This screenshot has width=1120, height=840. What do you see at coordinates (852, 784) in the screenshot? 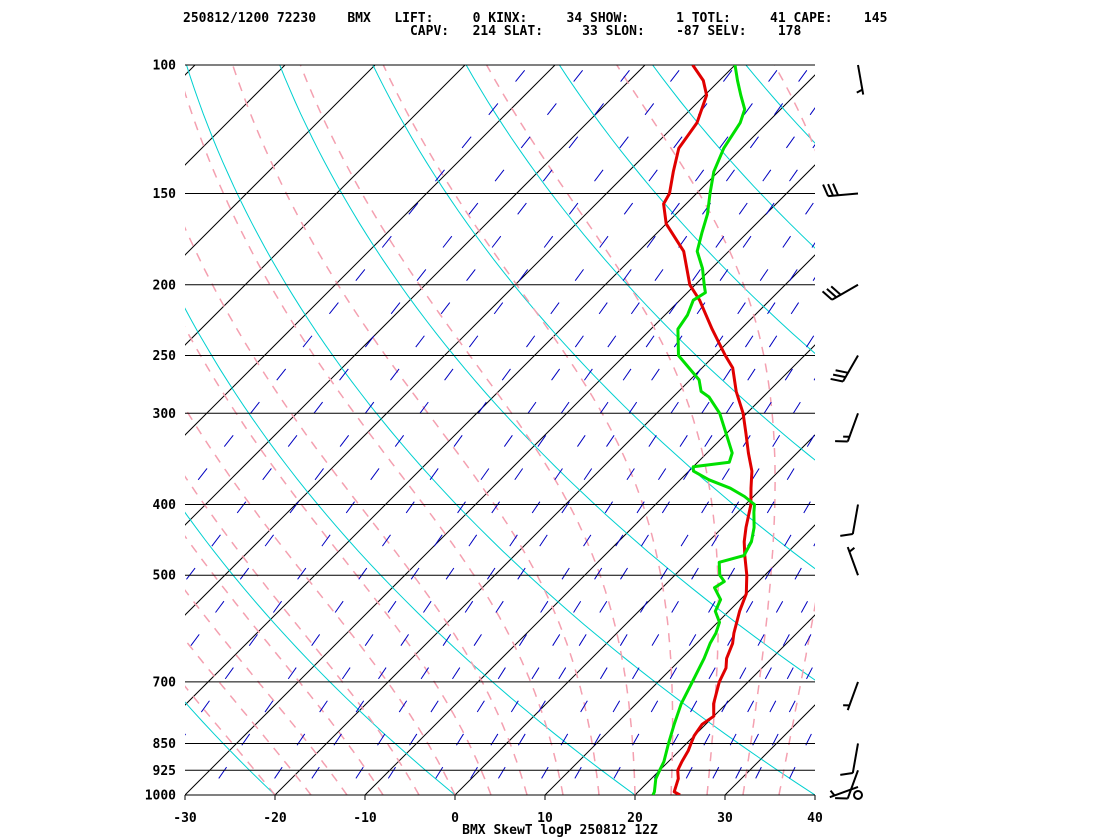
I see `barb-staff` at bounding box center [852, 784].